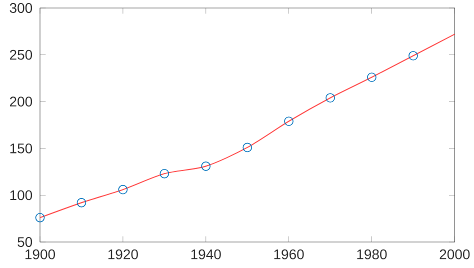 Image resolution: width=474 pixels, height=268 pixels. What do you see at coordinates (21, 8) in the screenshot?
I see `y-tick-label: 300` at bounding box center [21, 8].